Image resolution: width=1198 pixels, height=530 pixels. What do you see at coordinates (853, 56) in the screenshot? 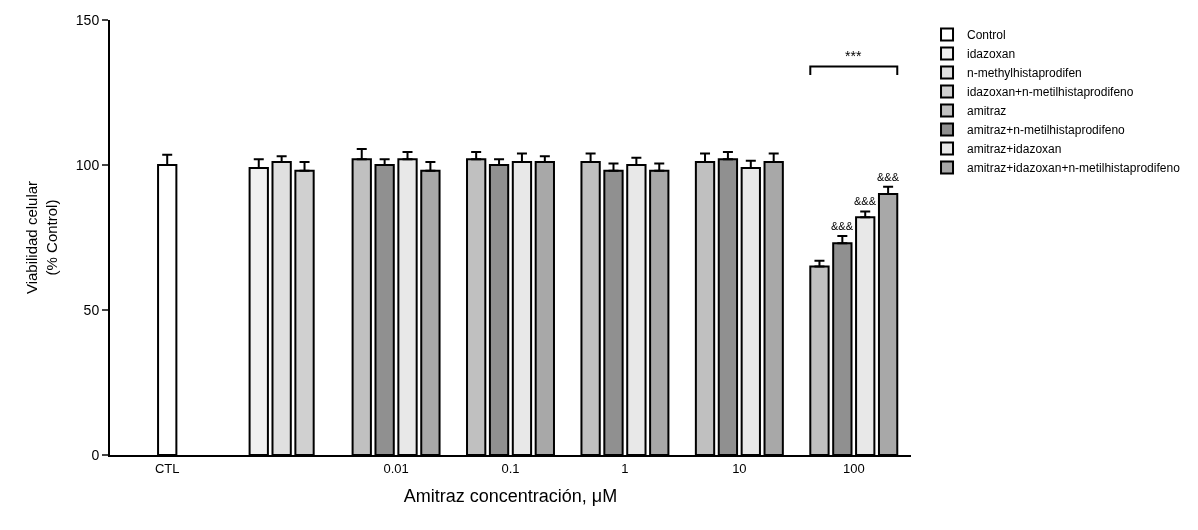
I see `annotation: ***` at bounding box center [853, 56].